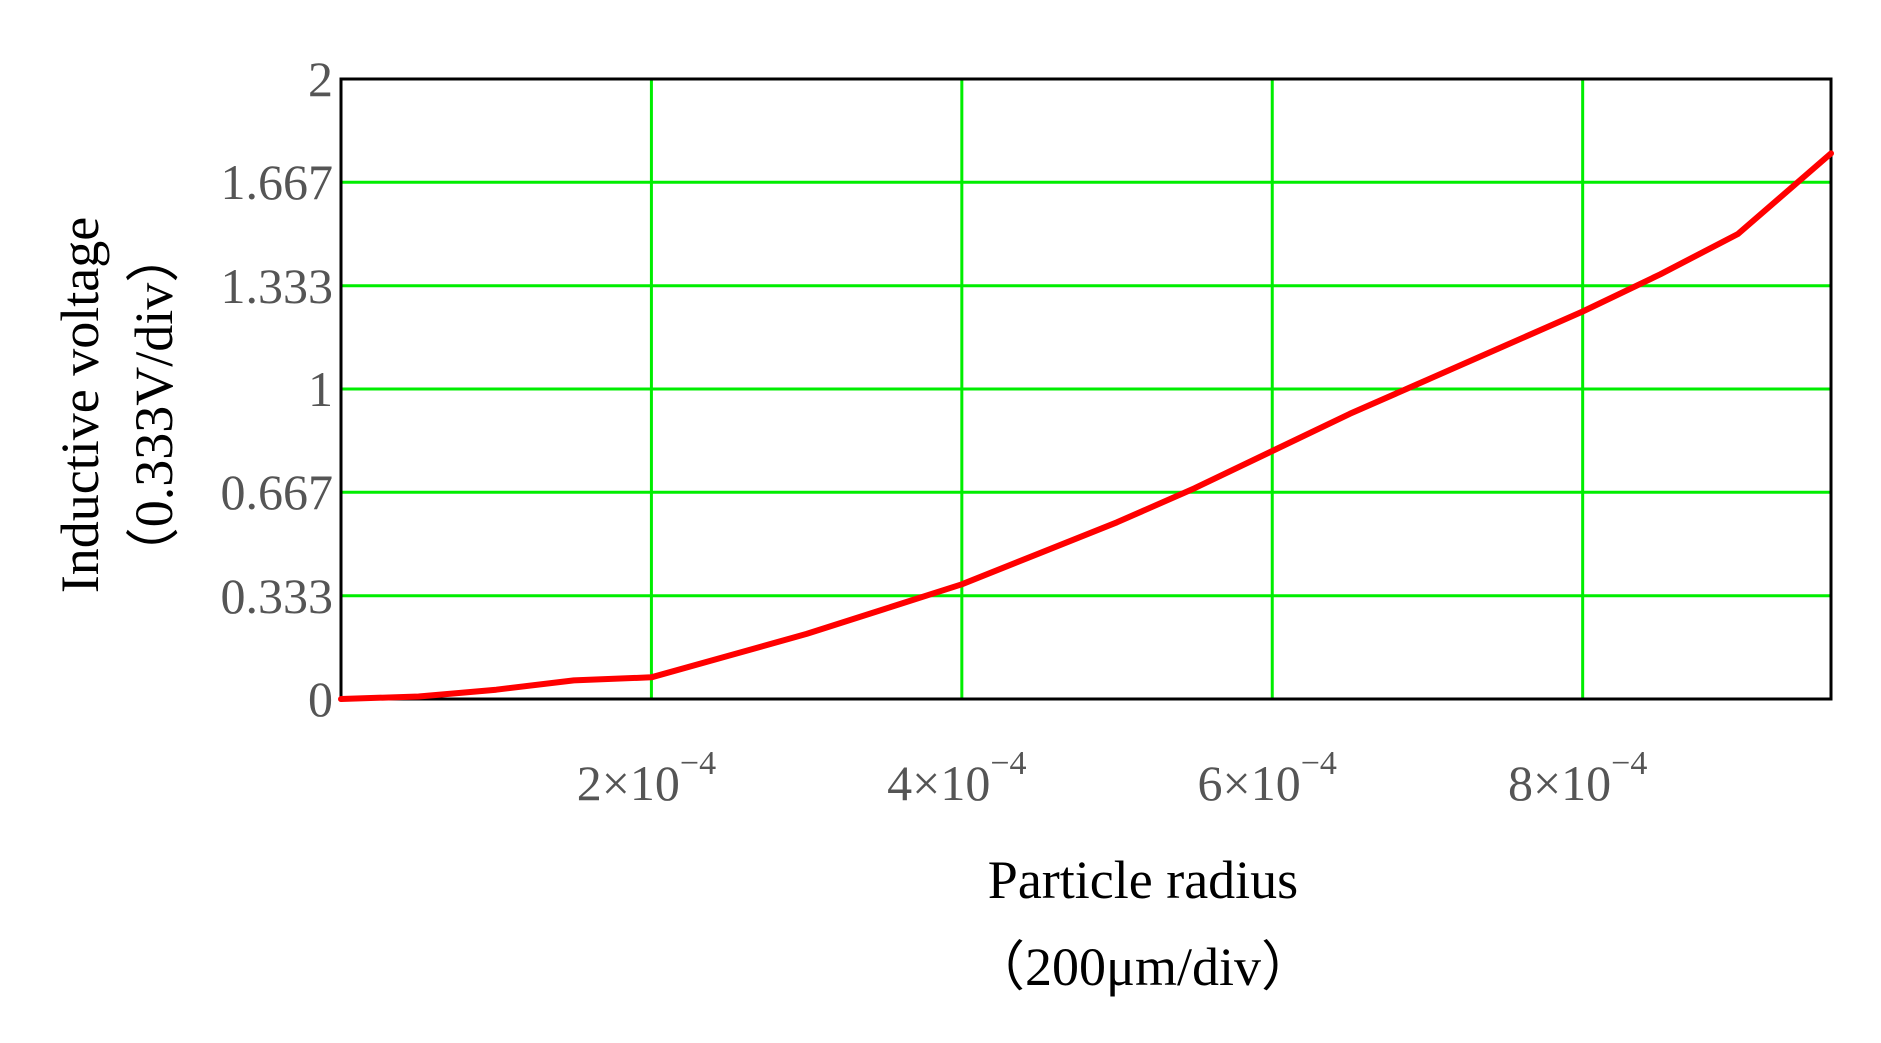 The image size is (1881, 1043). What do you see at coordinates (320, 79) in the screenshot?
I see `y-tick-label: 2` at bounding box center [320, 79].